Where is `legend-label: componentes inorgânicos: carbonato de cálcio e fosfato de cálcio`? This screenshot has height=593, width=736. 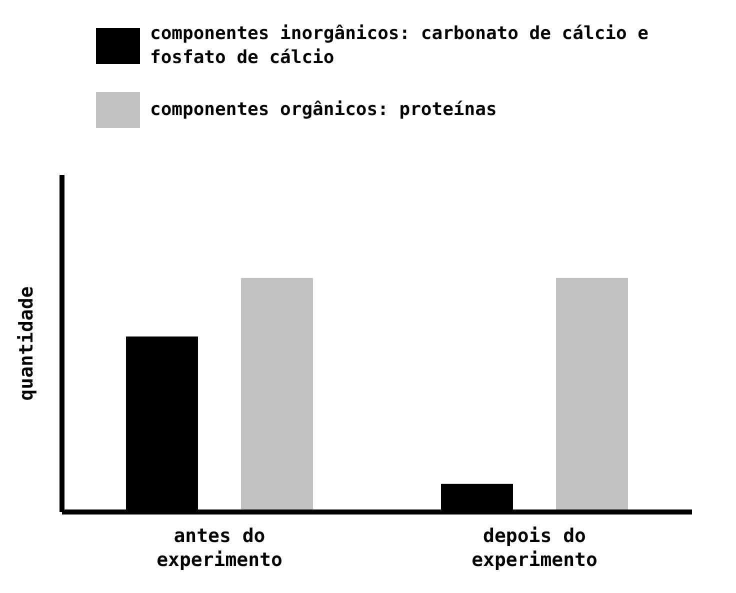
legend-label: componentes inorgânicos: carbonato de cálcio e fosfato de cálcio is located at coordinates (400, 46).